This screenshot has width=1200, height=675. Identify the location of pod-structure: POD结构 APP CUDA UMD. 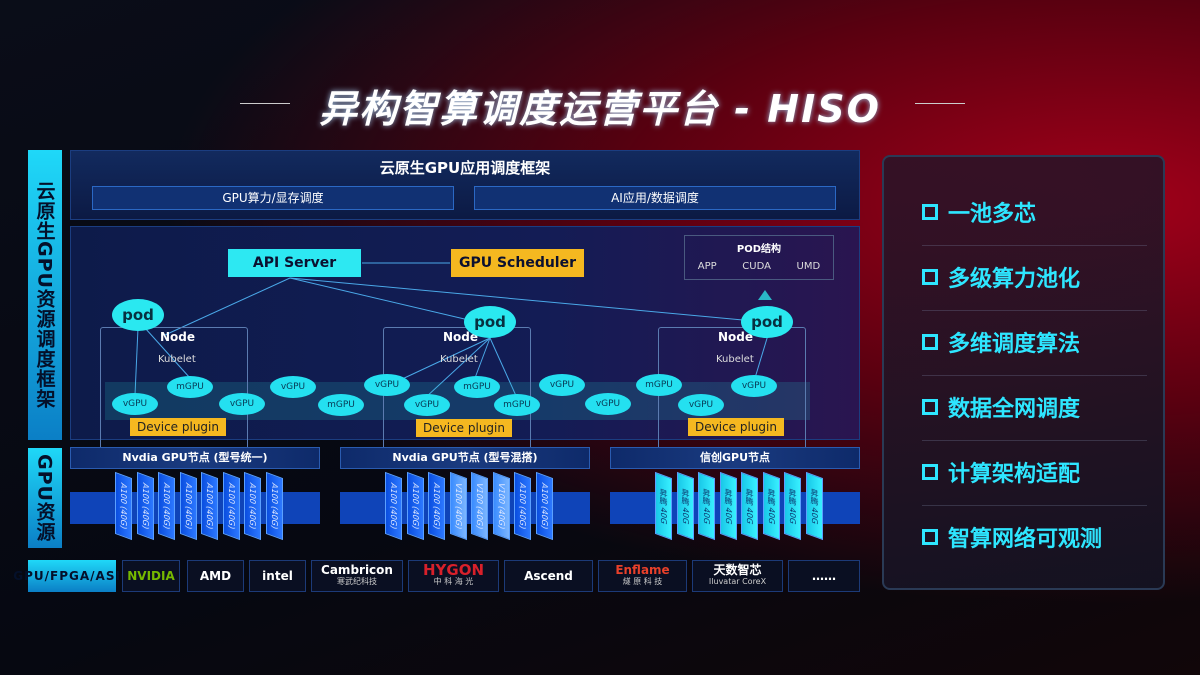
(759, 257).